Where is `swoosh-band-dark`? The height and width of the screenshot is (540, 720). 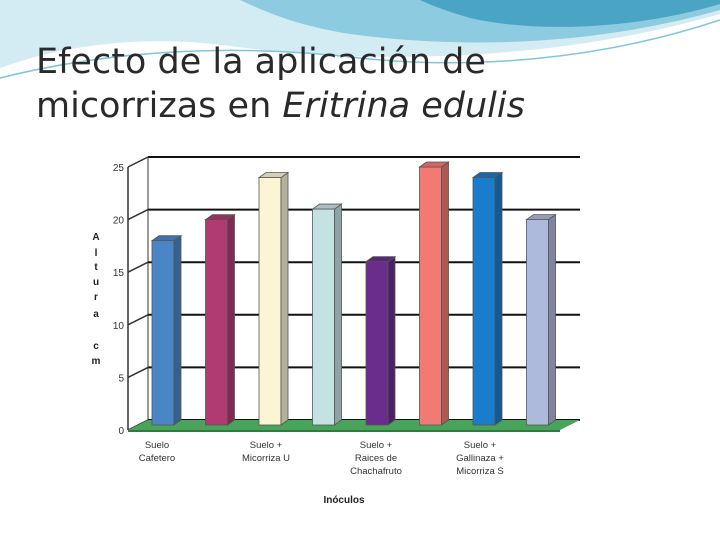
swoosh-band-dark is located at coordinates (570, 13).